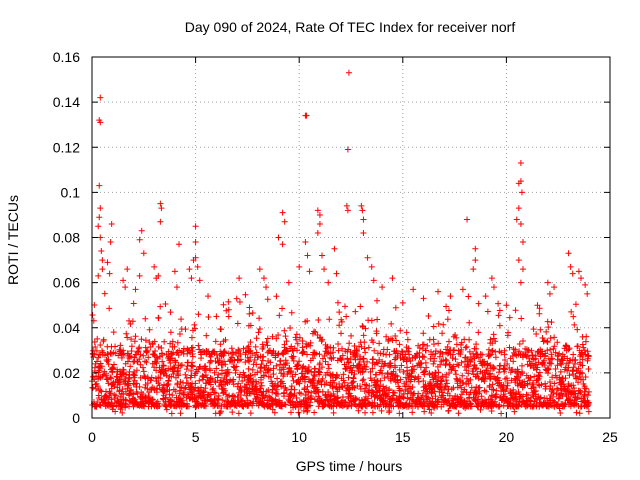  What do you see at coordinates (66, 147) in the screenshot?
I see `y-tick-label: 0.12` at bounding box center [66, 147].